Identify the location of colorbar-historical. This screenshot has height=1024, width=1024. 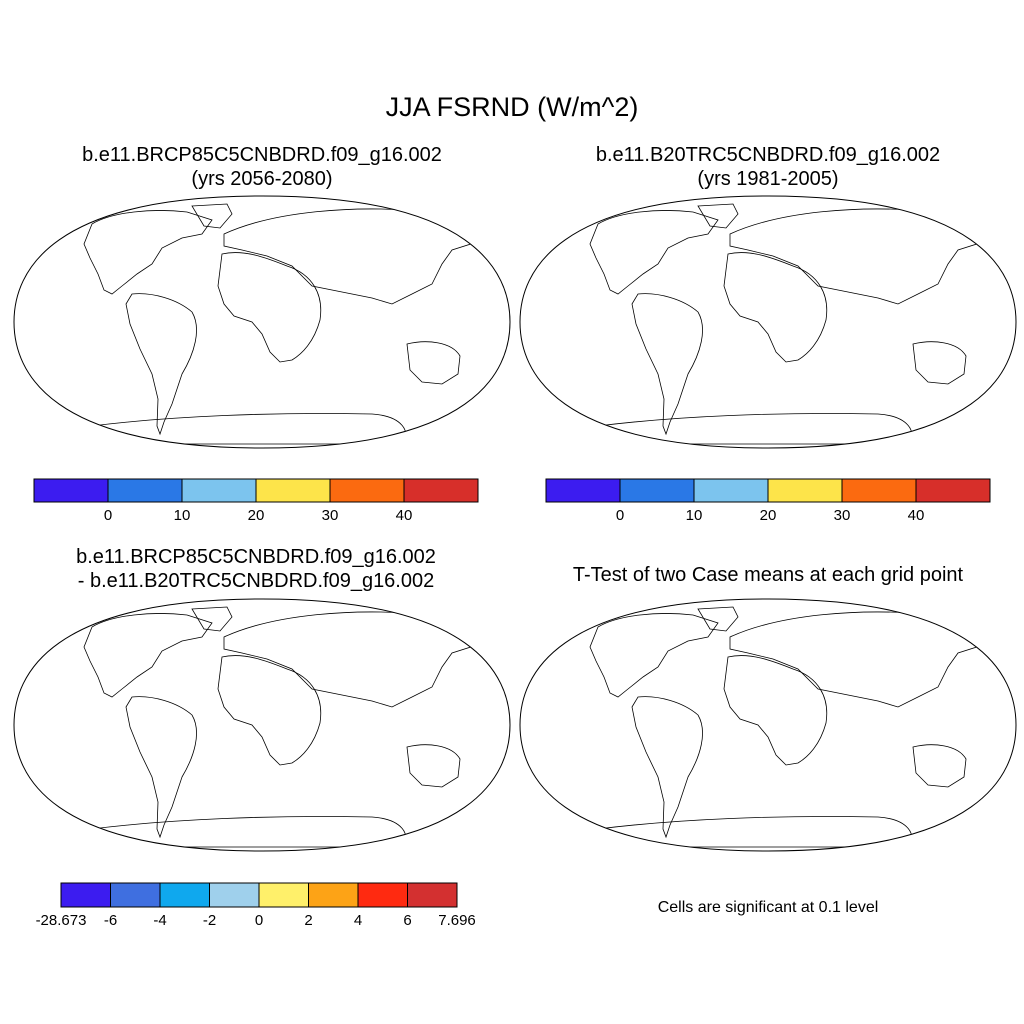
(768, 490).